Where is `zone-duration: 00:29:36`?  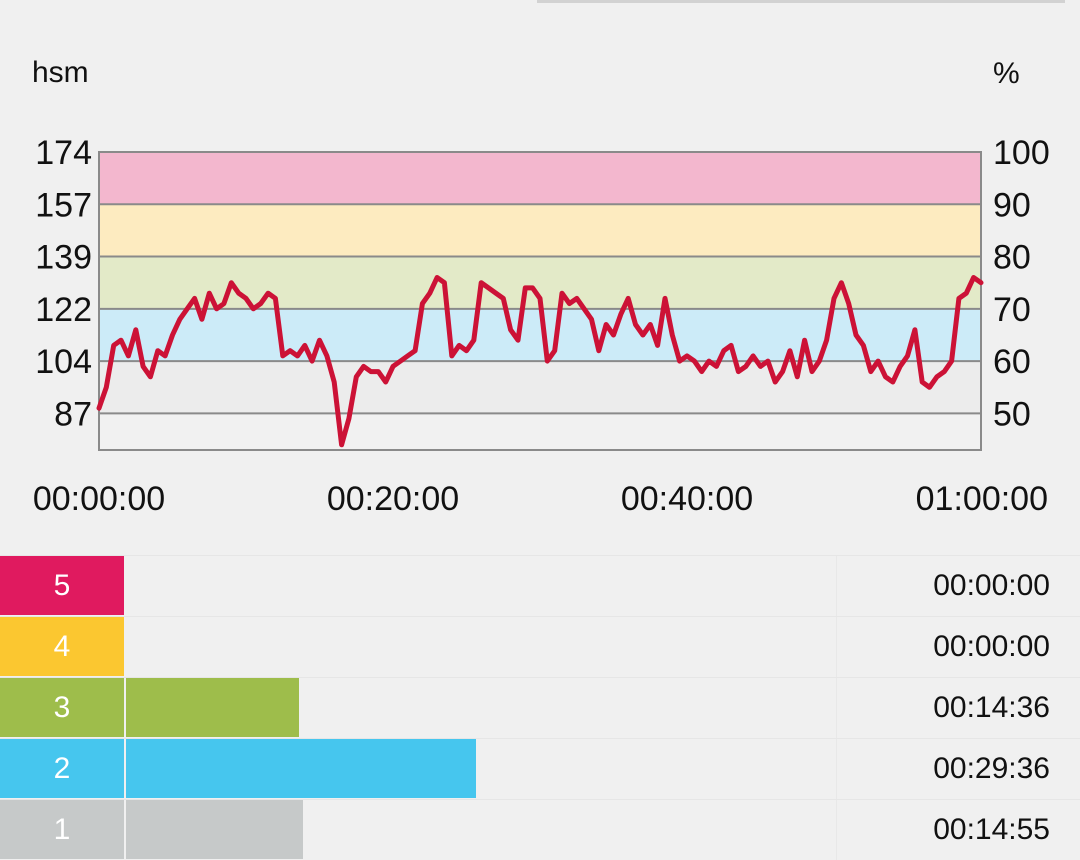 zone-duration: 00:29:36 is located at coordinates (991, 768).